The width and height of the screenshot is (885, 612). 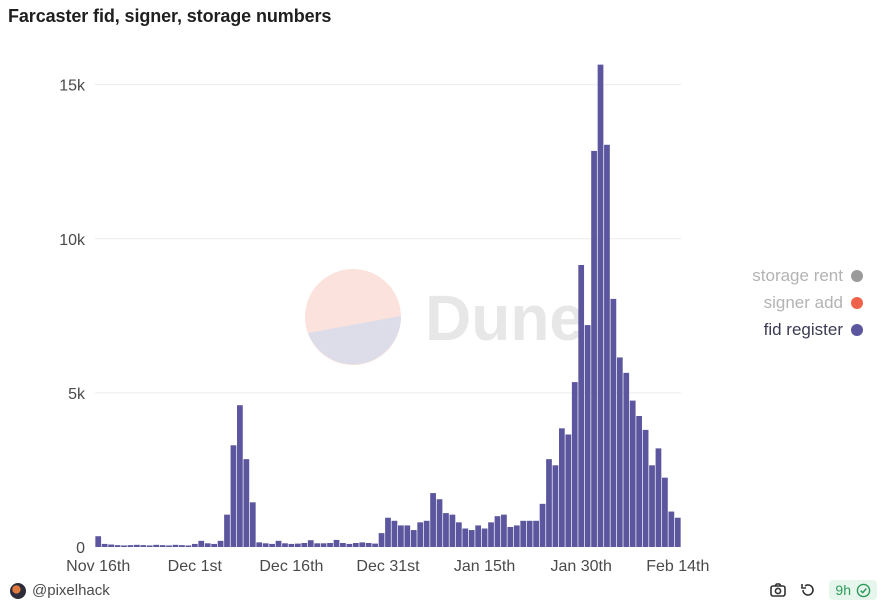 What do you see at coordinates (808, 590) in the screenshot?
I see `refresh-icon` at bounding box center [808, 590].